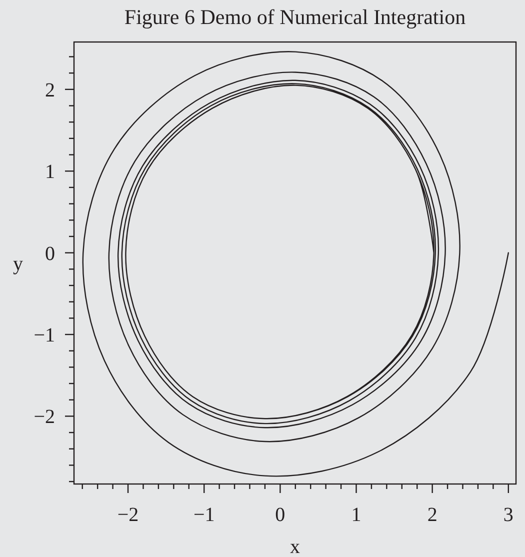 This screenshot has width=525, height=557. I want to click on x-tick-label: 3, so click(508, 515).